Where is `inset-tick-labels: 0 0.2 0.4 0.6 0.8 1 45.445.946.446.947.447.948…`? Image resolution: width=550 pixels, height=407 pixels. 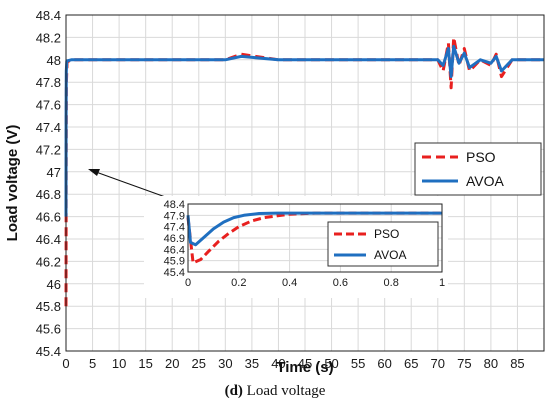
inset-tick-labels: 0 0.2 0.4 0.6 0.8 1 45.445.946.446.947.447.948… is located at coordinates (304, 244).